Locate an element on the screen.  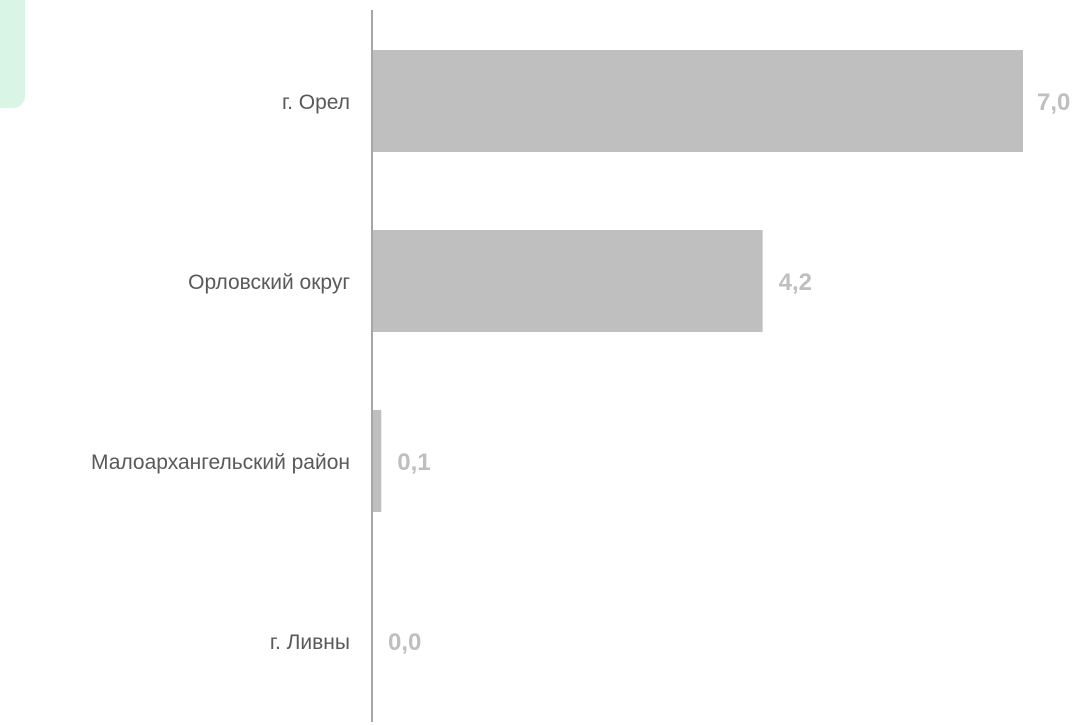
category-label-2: Малоархангельский район is located at coordinates (220, 462).